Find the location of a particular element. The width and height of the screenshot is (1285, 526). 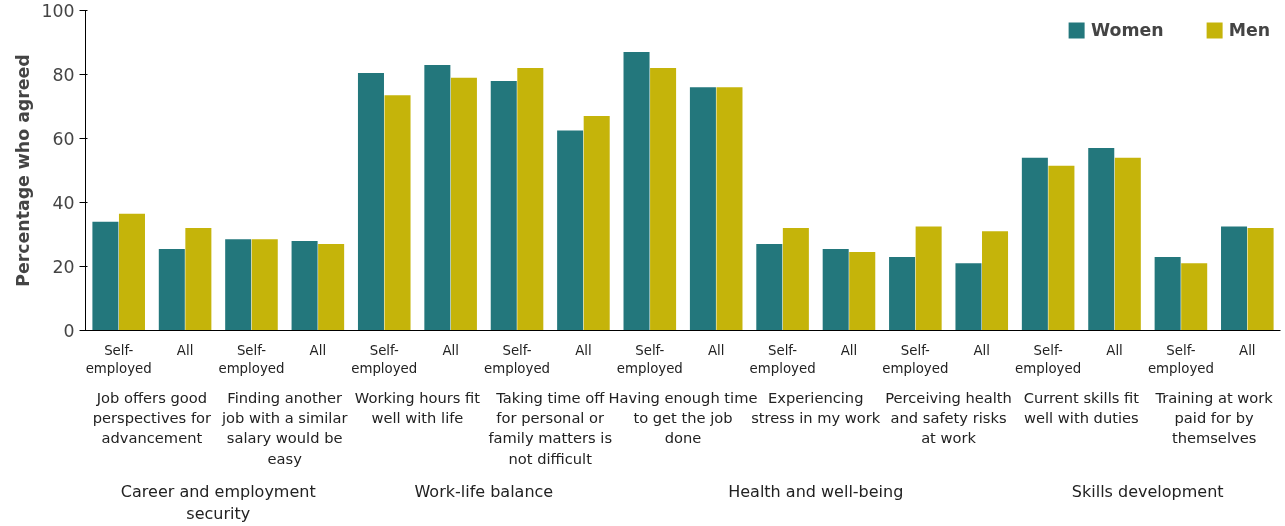

text: Finding another job with a similar salary would be easy is located at coordinates (284, 427).